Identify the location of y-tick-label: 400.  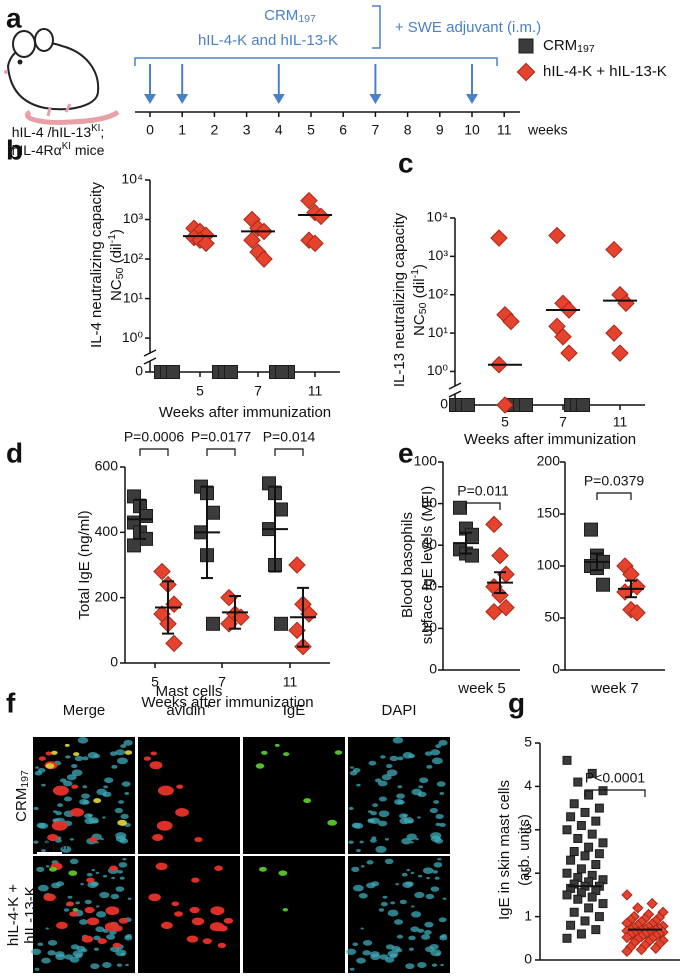
(107, 531).